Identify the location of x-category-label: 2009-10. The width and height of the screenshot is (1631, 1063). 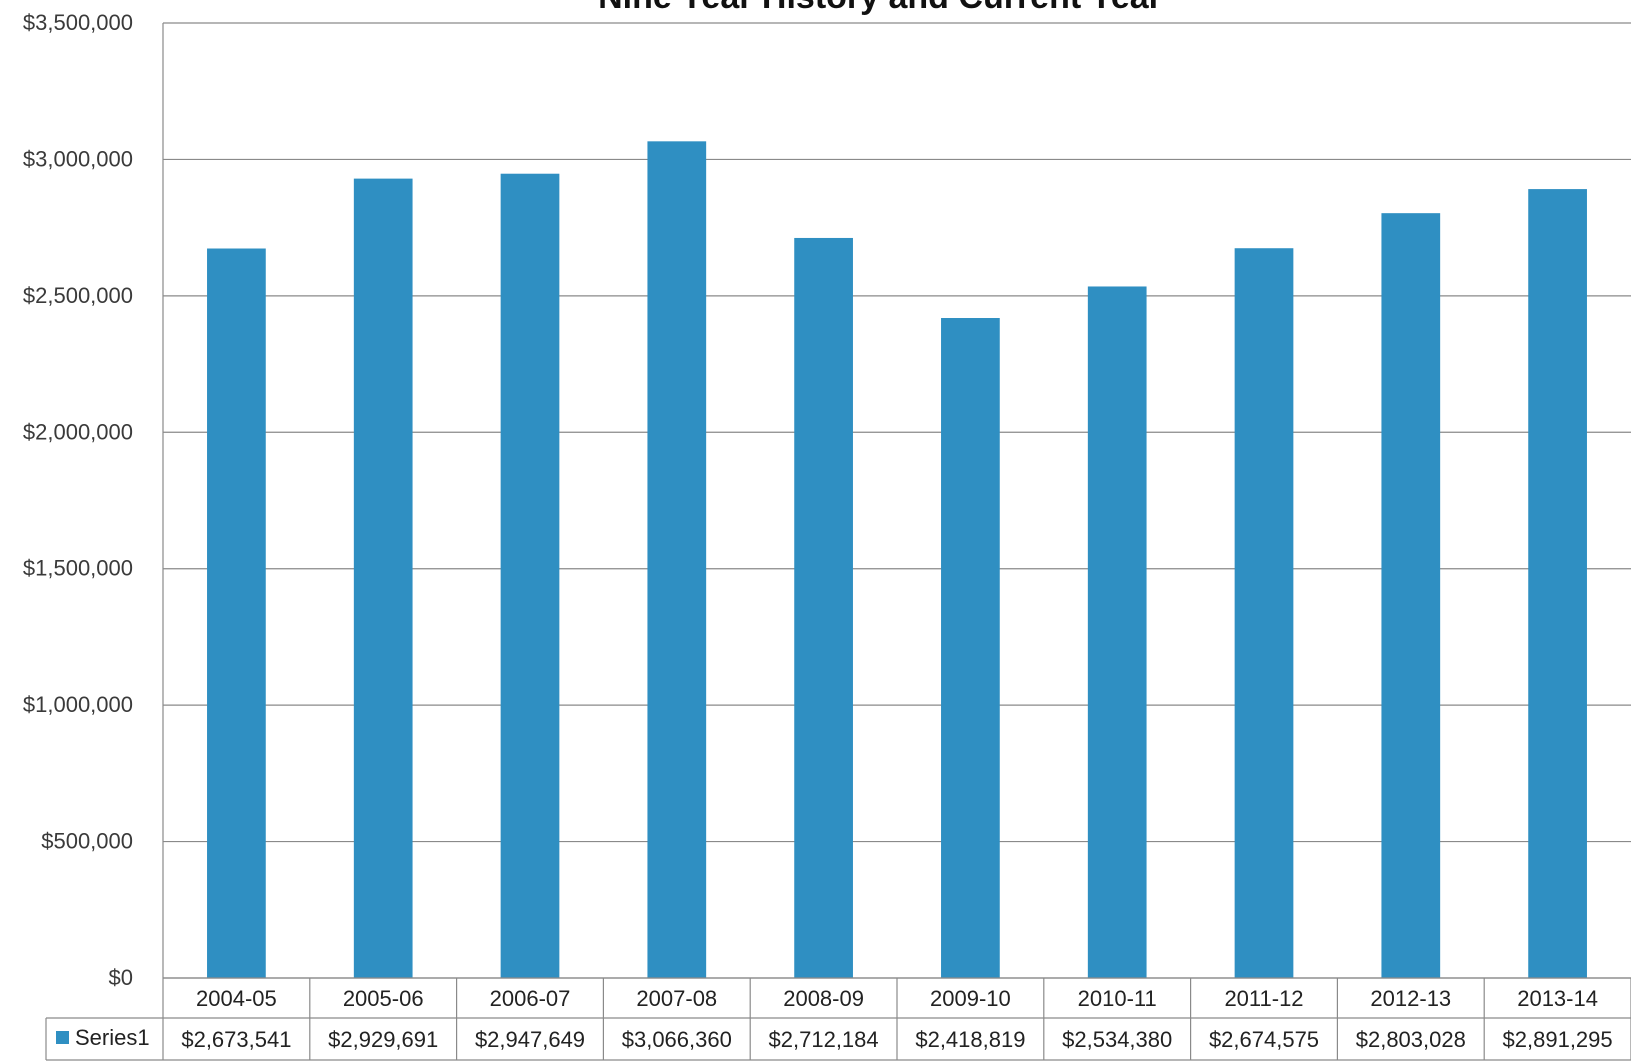
(970, 998).